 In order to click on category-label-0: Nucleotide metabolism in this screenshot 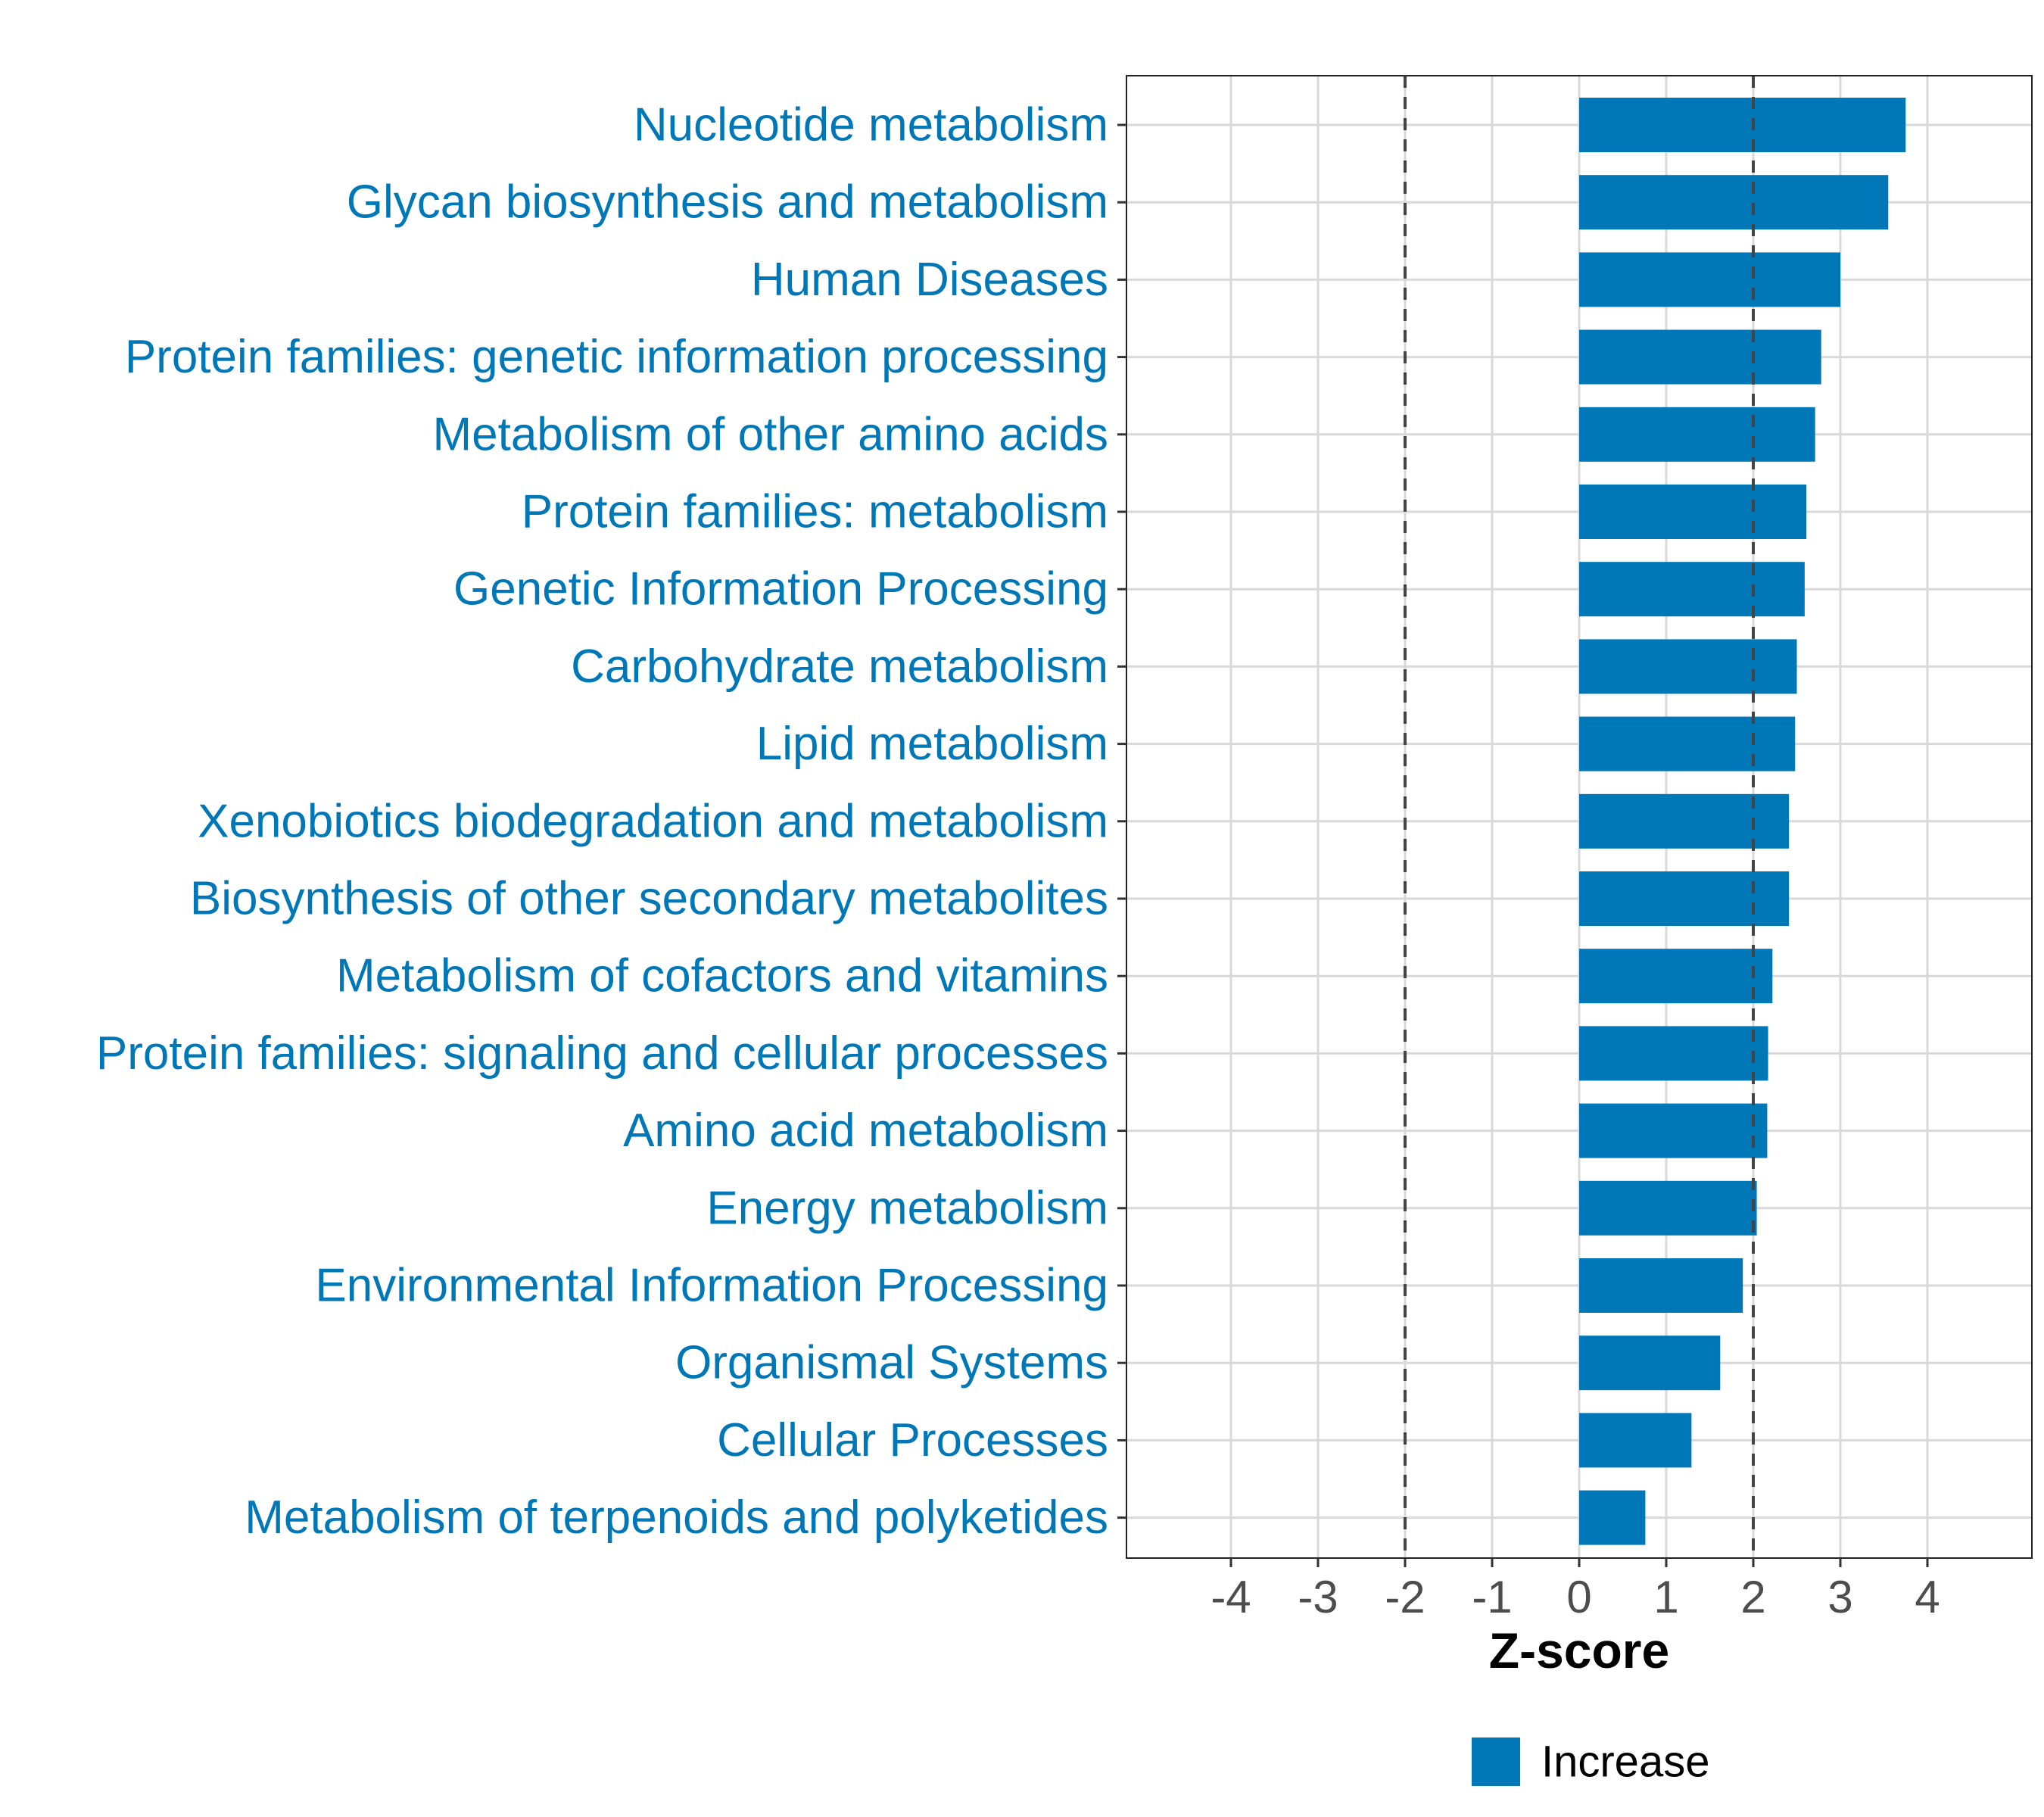, I will do `click(871, 125)`.